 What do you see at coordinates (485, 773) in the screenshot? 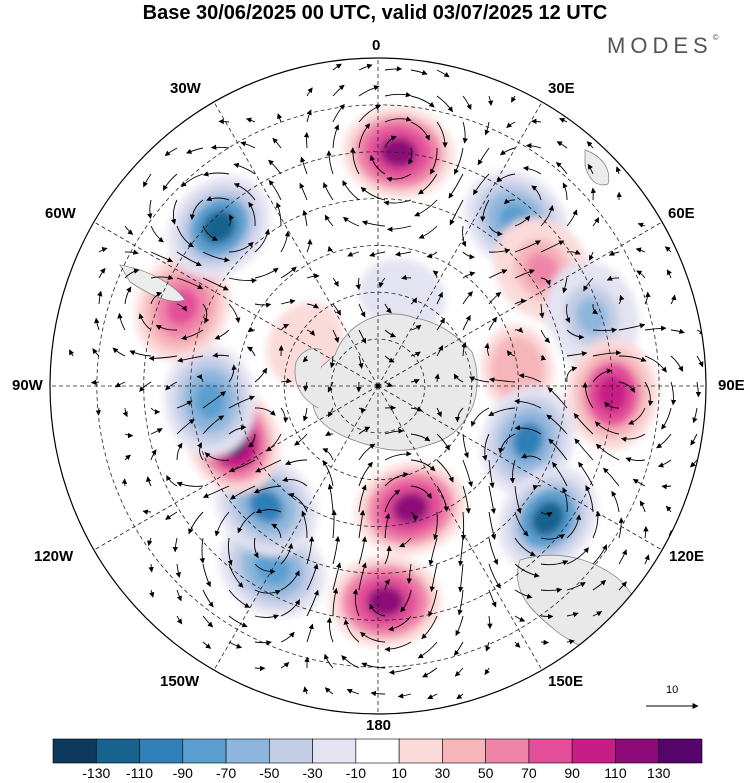
I see `colorbar-tick-label: 50` at bounding box center [485, 773].